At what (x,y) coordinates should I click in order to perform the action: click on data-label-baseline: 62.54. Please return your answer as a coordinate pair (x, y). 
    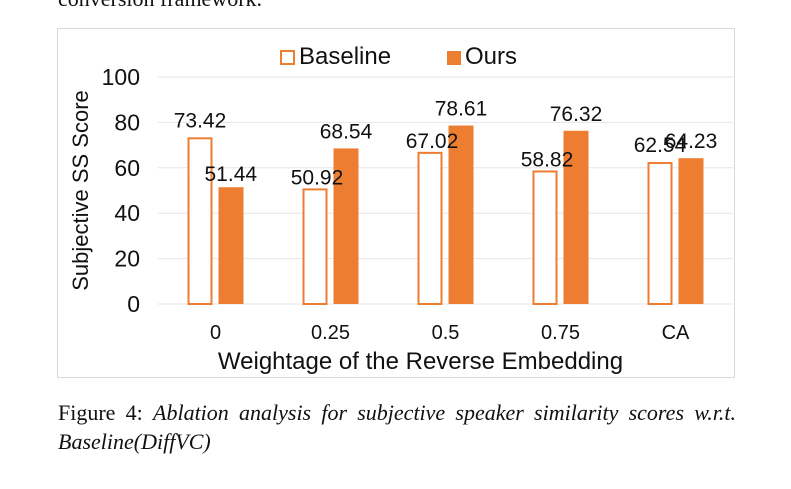
    Looking at the image, I should click on (660, 145).